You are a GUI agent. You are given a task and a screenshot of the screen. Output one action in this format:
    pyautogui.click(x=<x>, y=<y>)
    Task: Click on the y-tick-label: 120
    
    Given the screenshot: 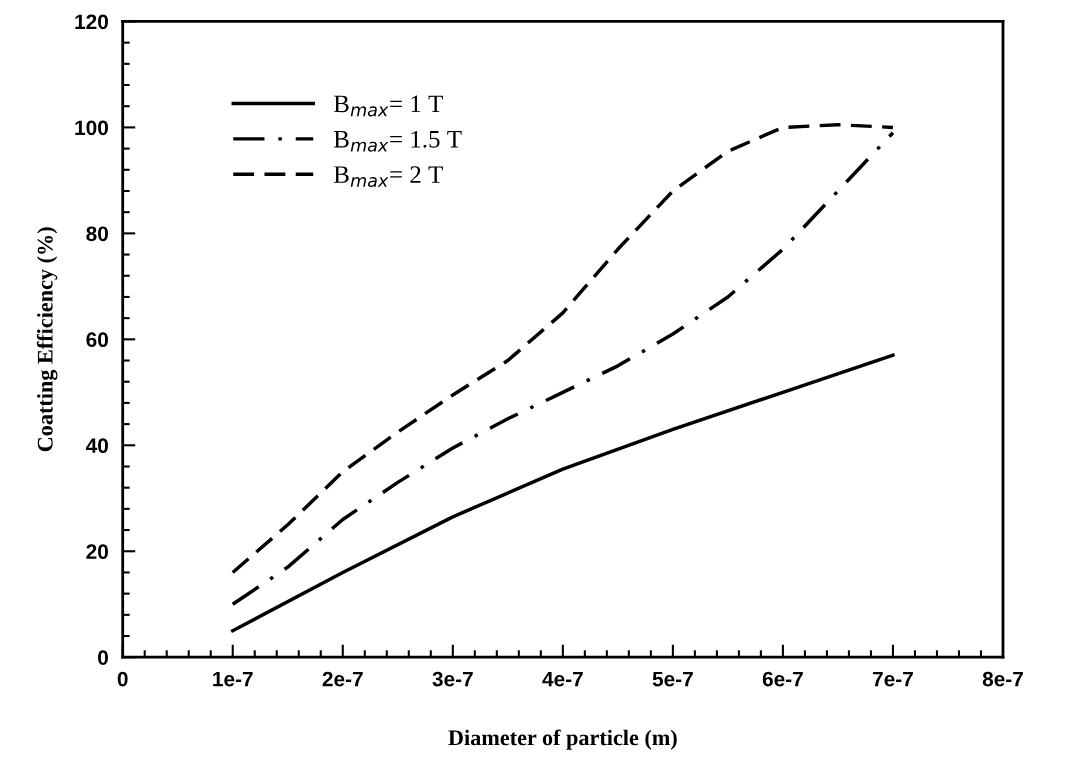 What is the action you would take?
    pyautogui.click(x=91, y=22)
    